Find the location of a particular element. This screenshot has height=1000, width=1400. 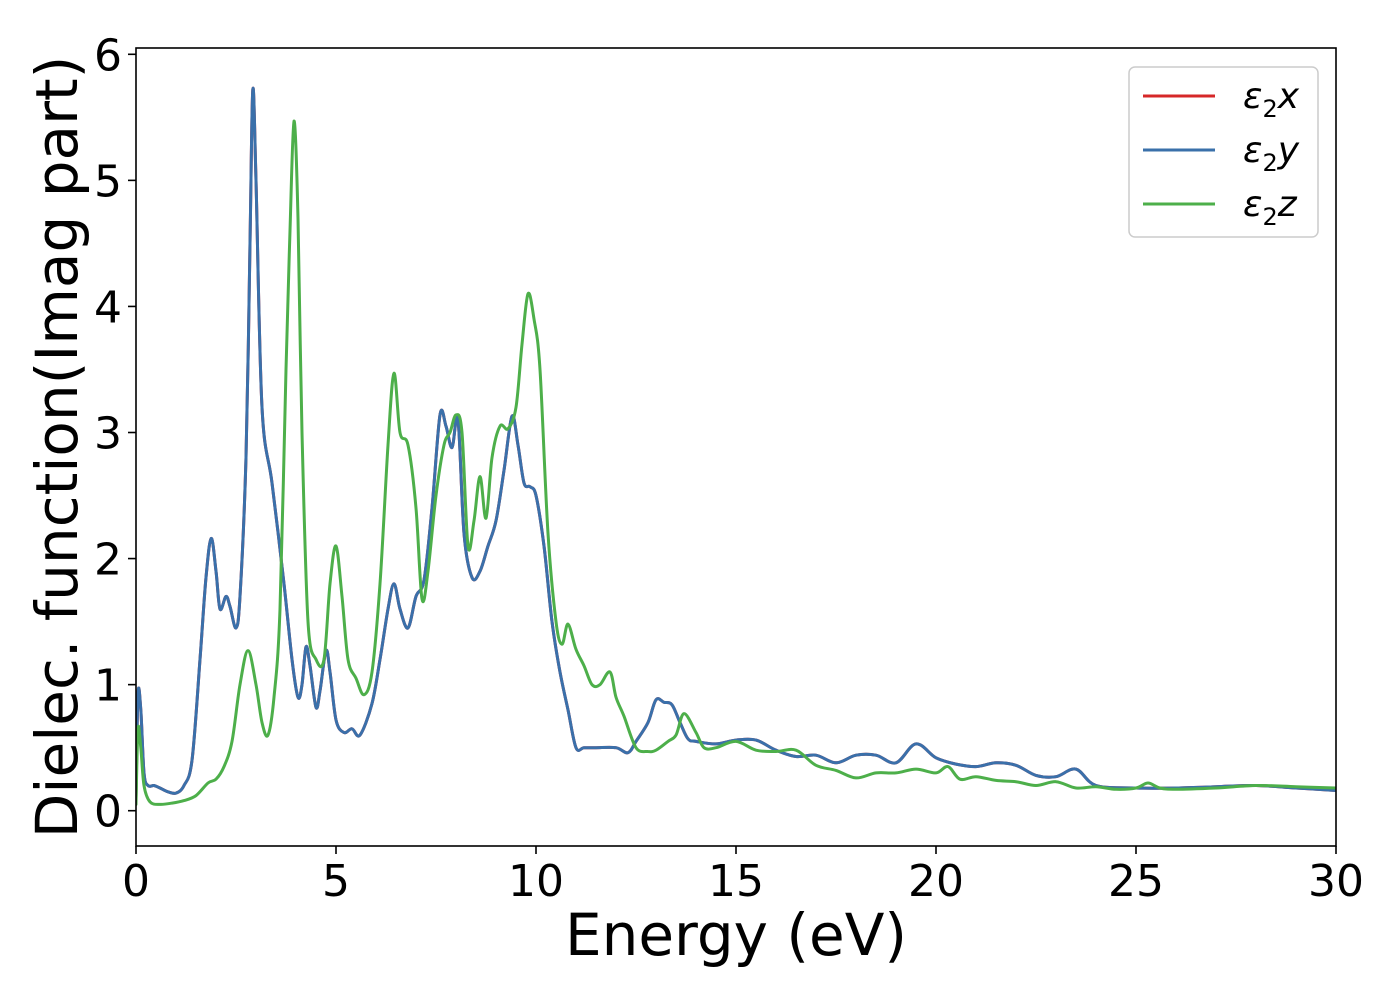

x-axis-ticks: 0 5 10 15 20 25 30 is located at coordinates (743, 876).